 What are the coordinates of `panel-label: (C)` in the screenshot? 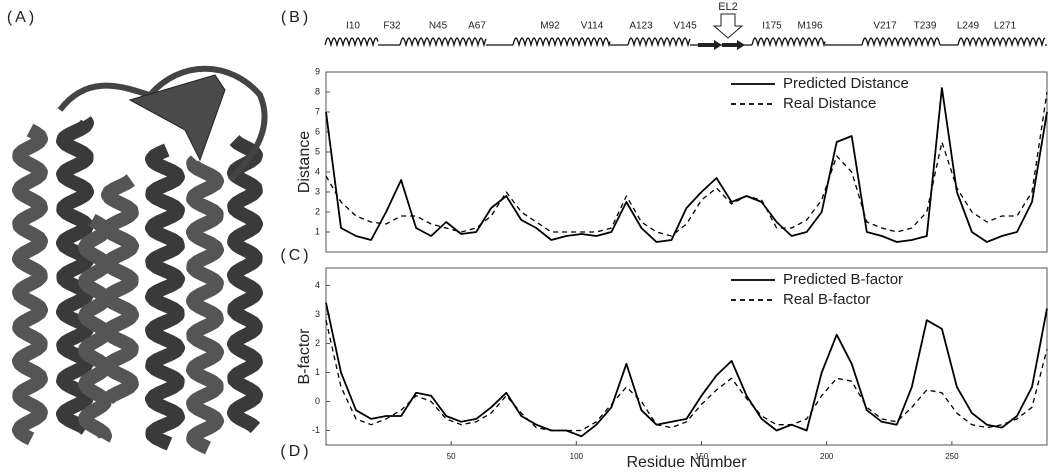 It's located at (295, 255).